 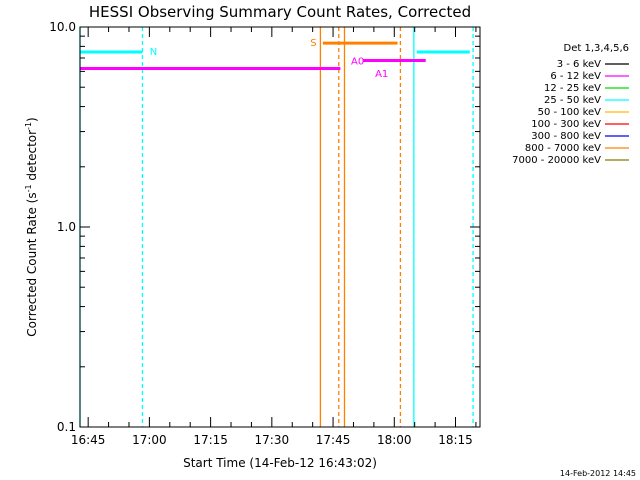 I want to click on y-axis-label-sup2: -1, so click(x=28, y=126).